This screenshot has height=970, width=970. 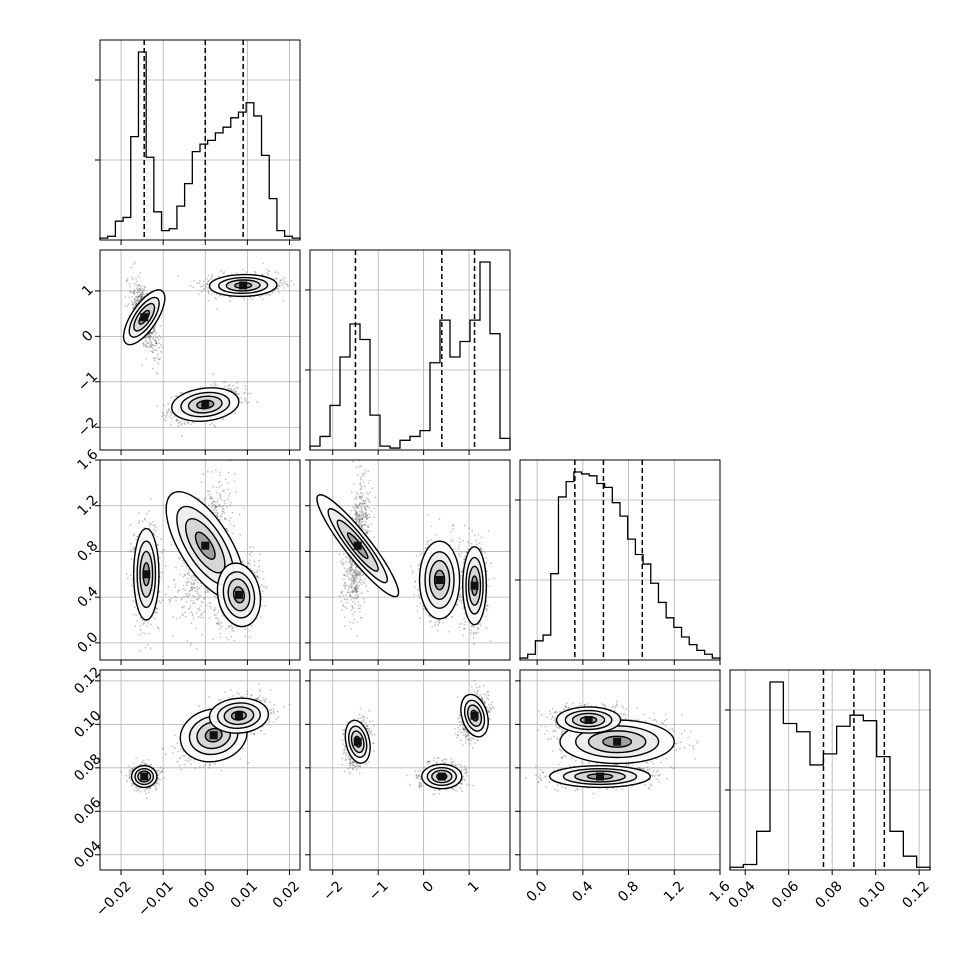 What do you see at coordinates (88, 337) in the screenshot?
I see `y-tick-label: 0` at bounding box center [88, 337].